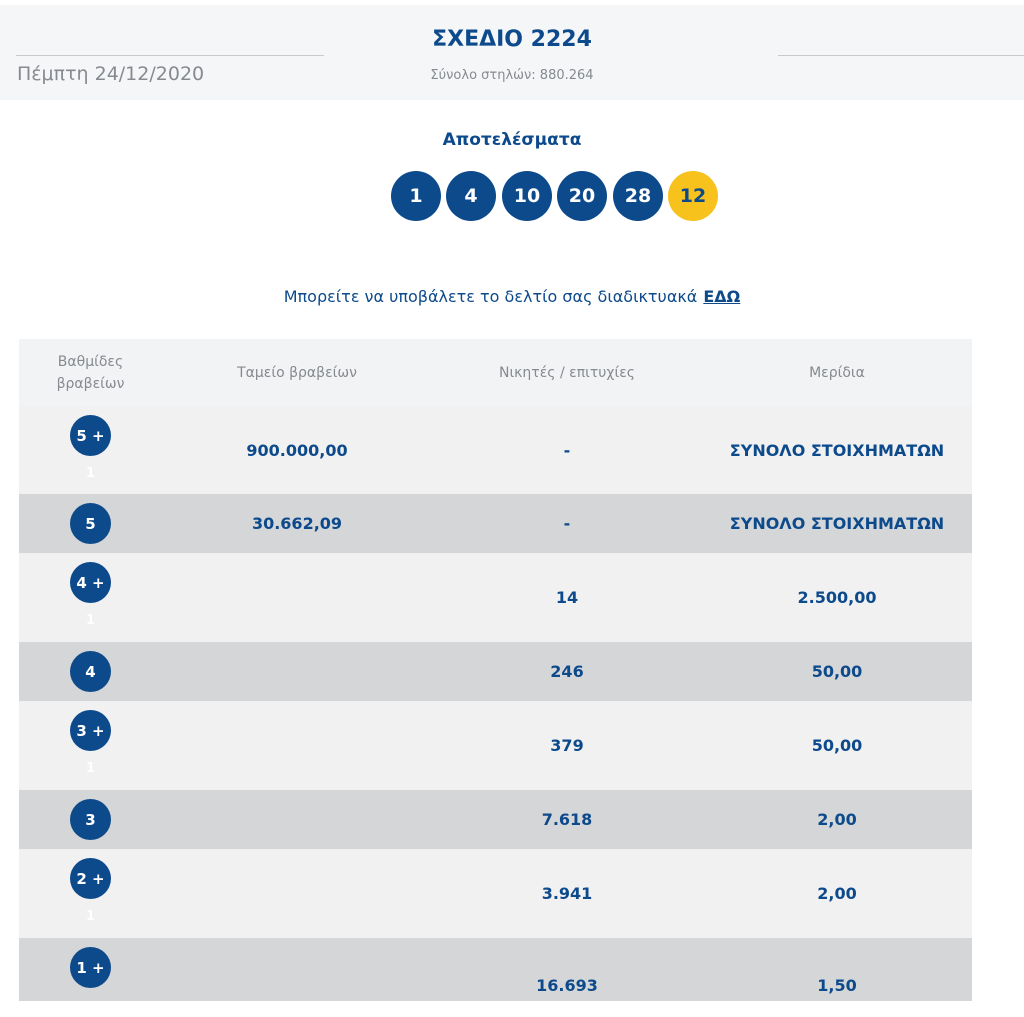 This screenshot has height=1017, width=1024. Describe the element at coordinates (527, 196) in the screenshot. I see `number-ball: 10` at that location.